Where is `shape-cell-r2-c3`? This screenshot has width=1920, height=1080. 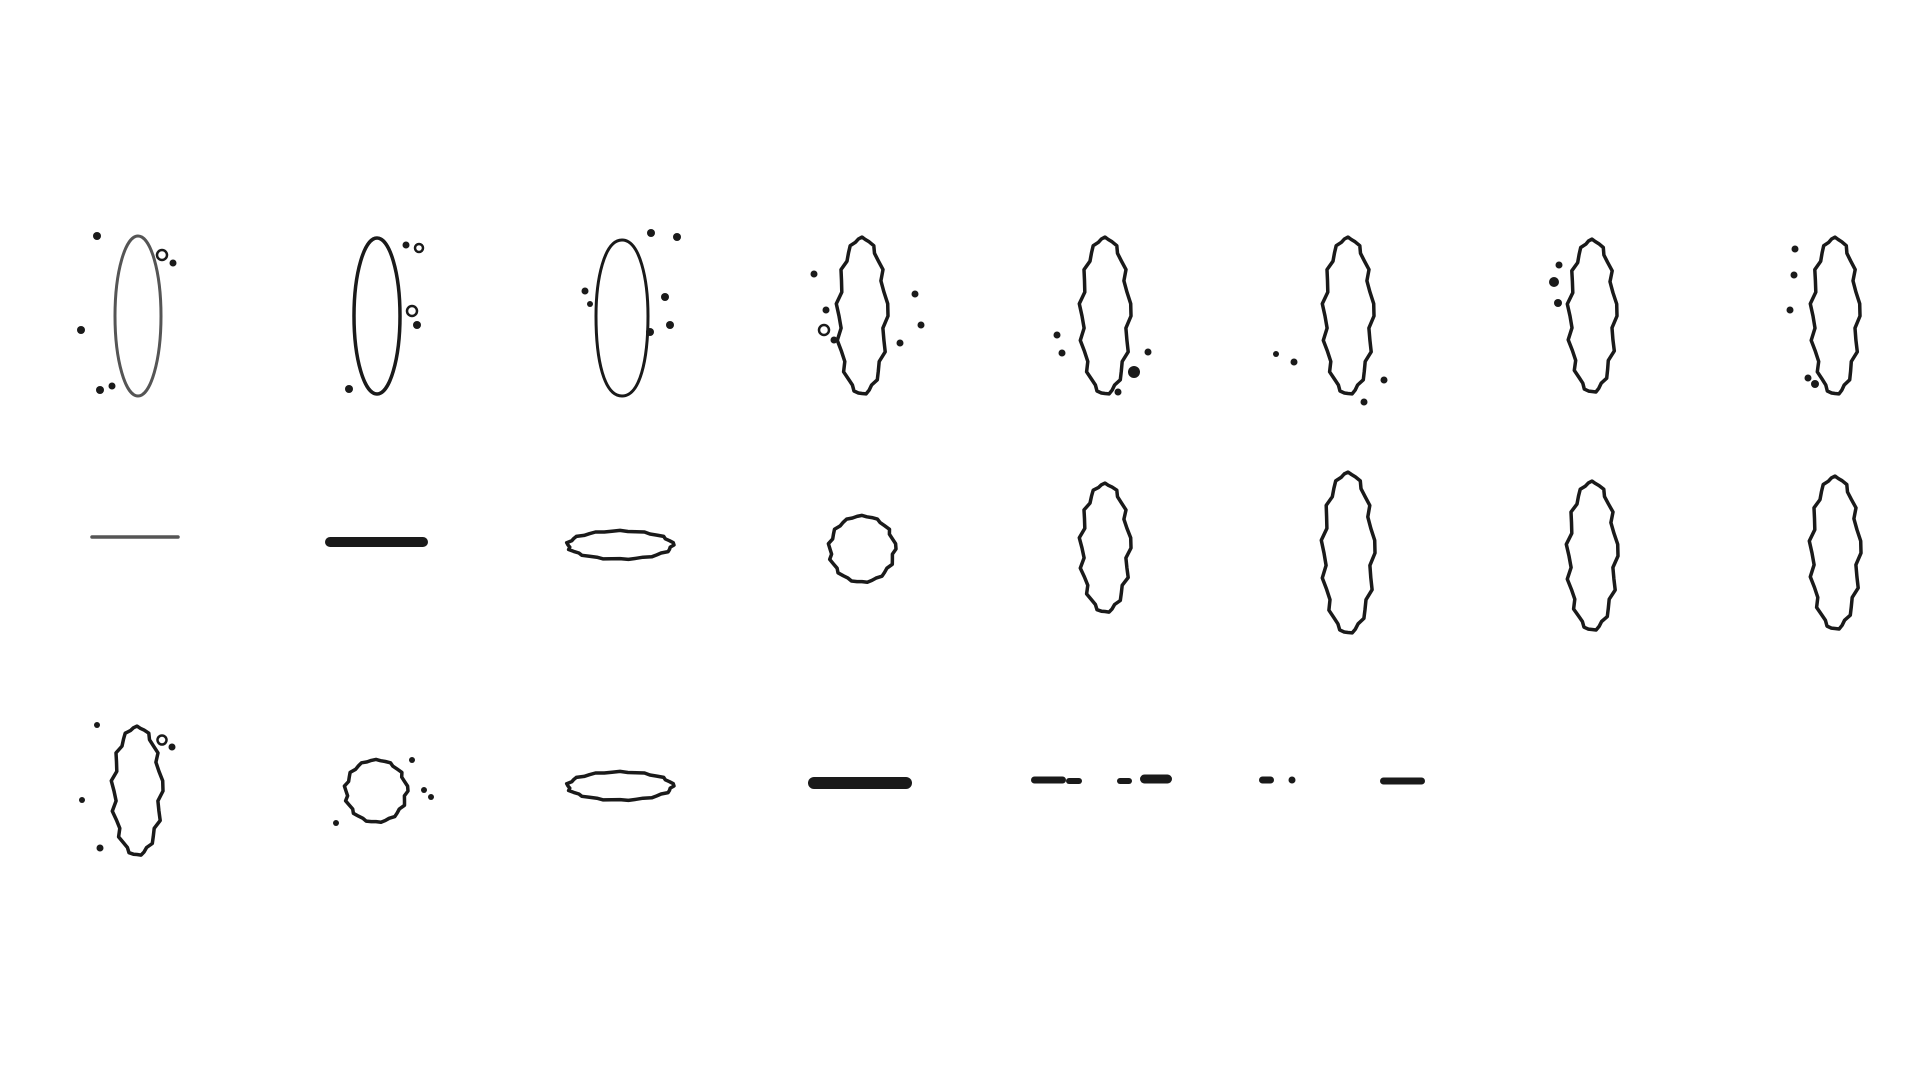 shape-cell-r2-c3 is located at coordinates (620, 545).